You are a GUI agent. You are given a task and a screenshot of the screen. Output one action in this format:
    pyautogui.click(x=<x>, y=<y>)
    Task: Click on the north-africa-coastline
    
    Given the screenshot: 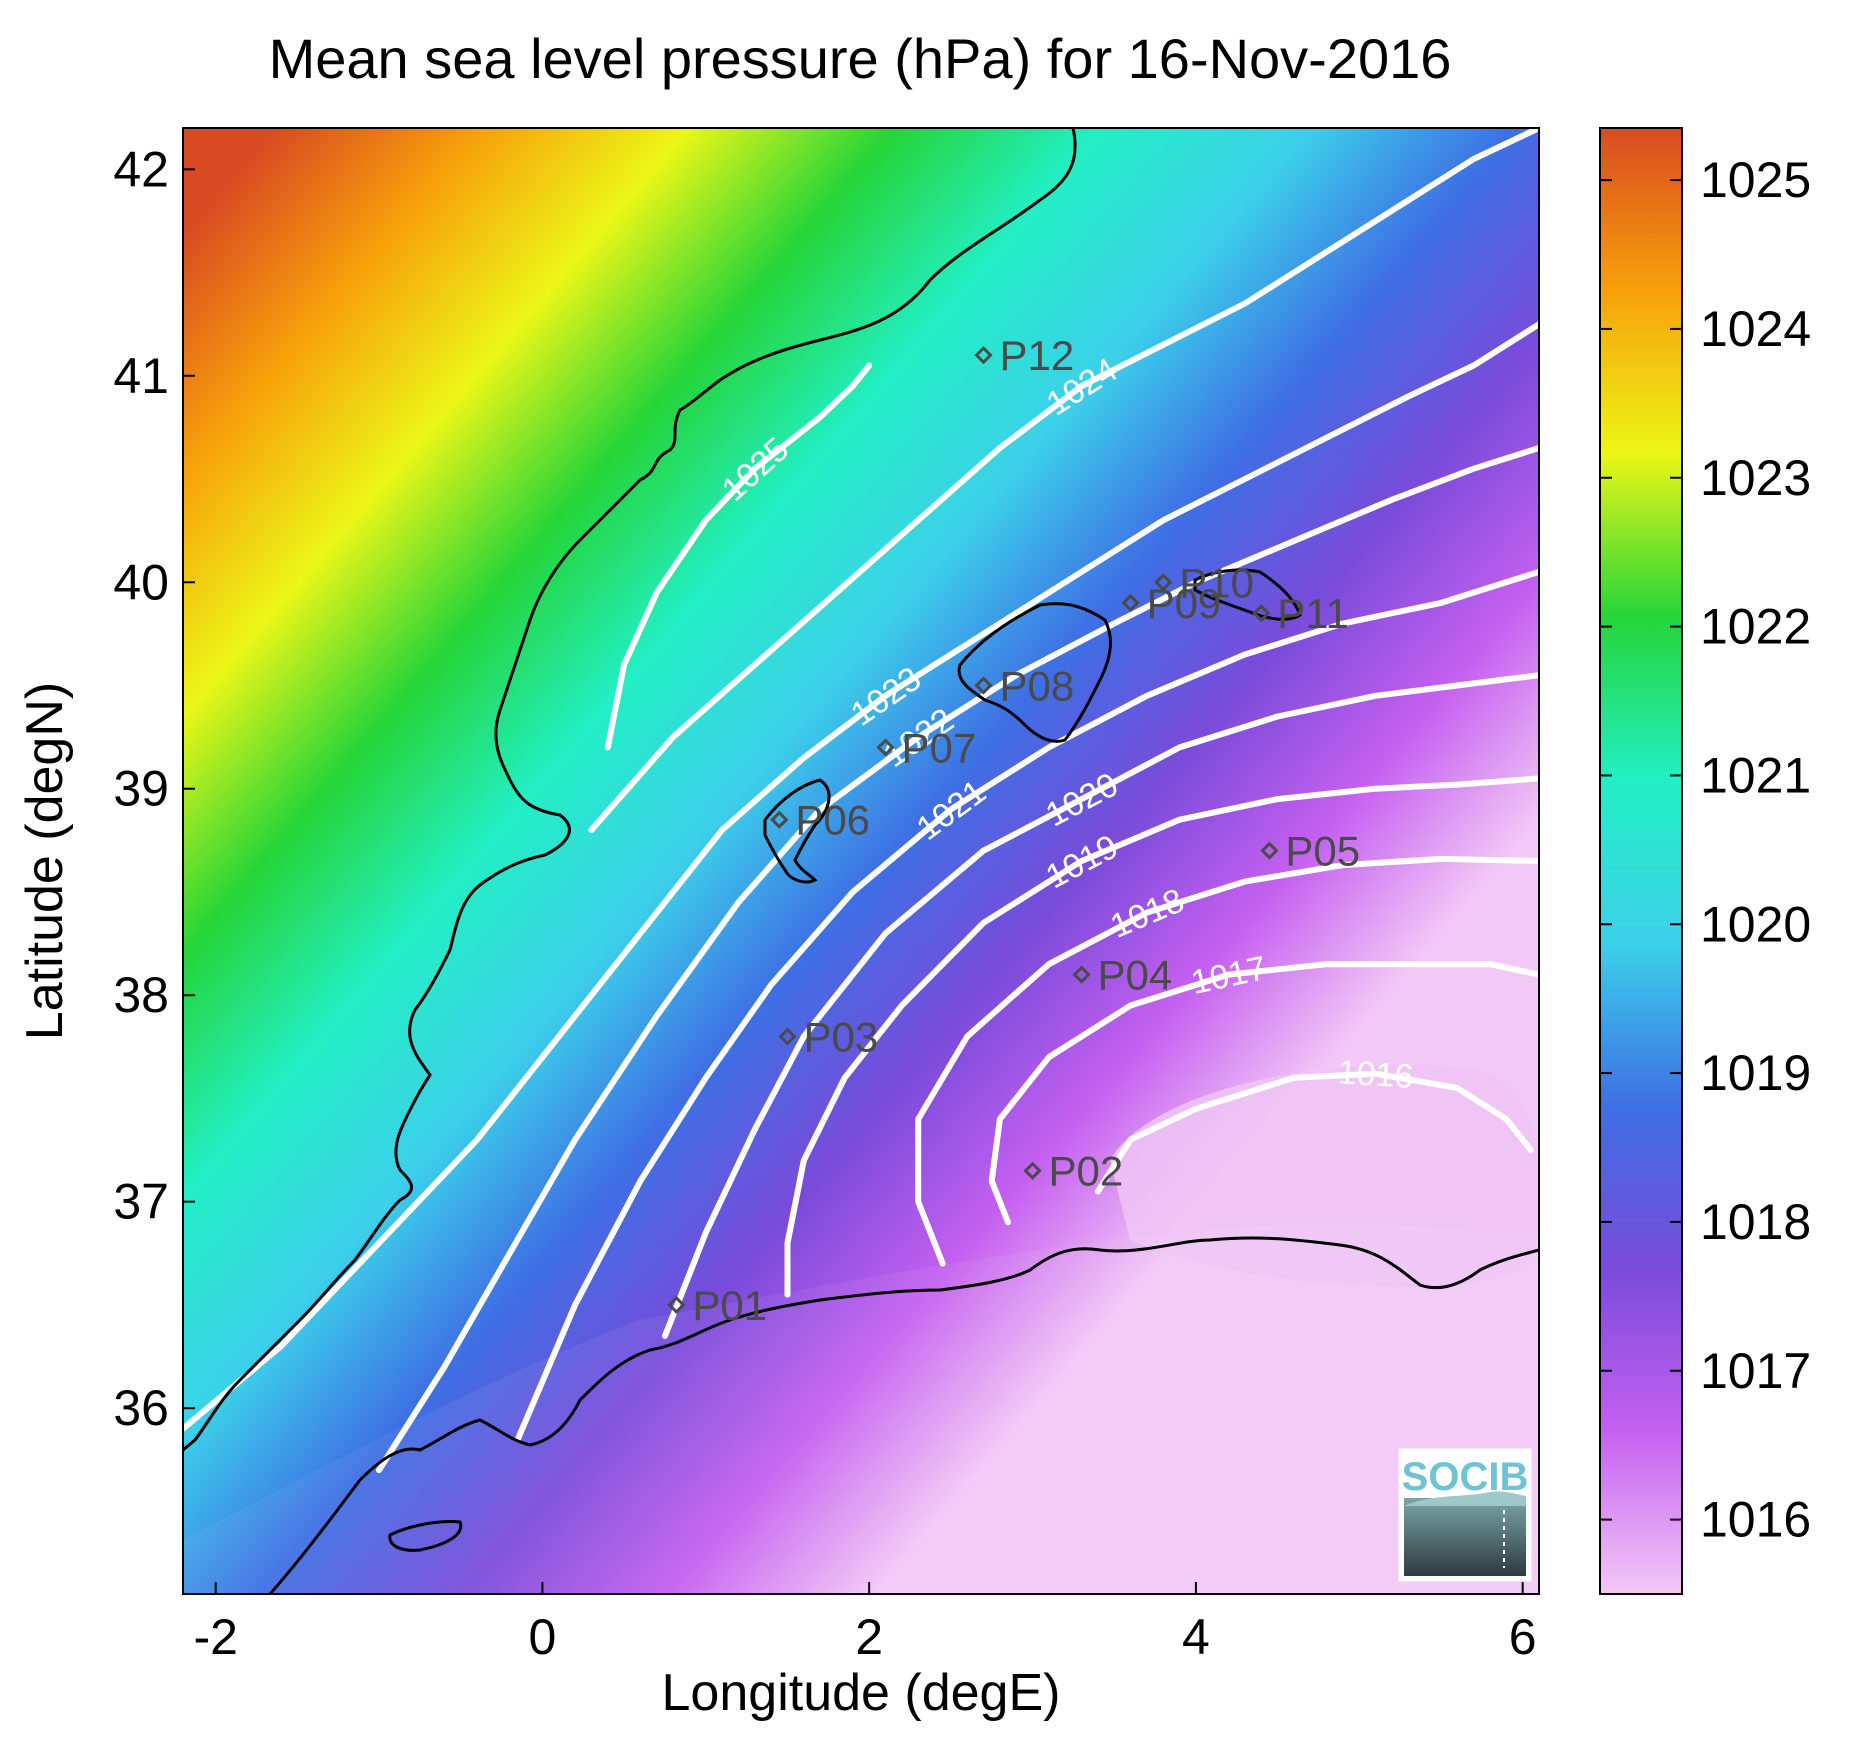 What is the action you would take?
    pyautogui.click(x=903, y=1415)
    